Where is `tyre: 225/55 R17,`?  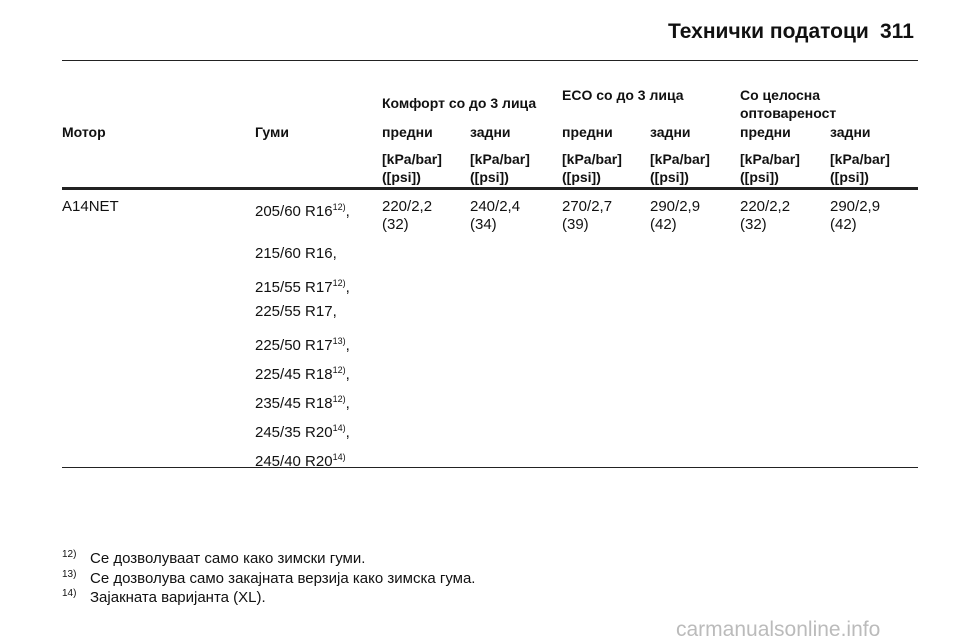 tyre: 225/55 R17, is located at coordinates (296, 312).